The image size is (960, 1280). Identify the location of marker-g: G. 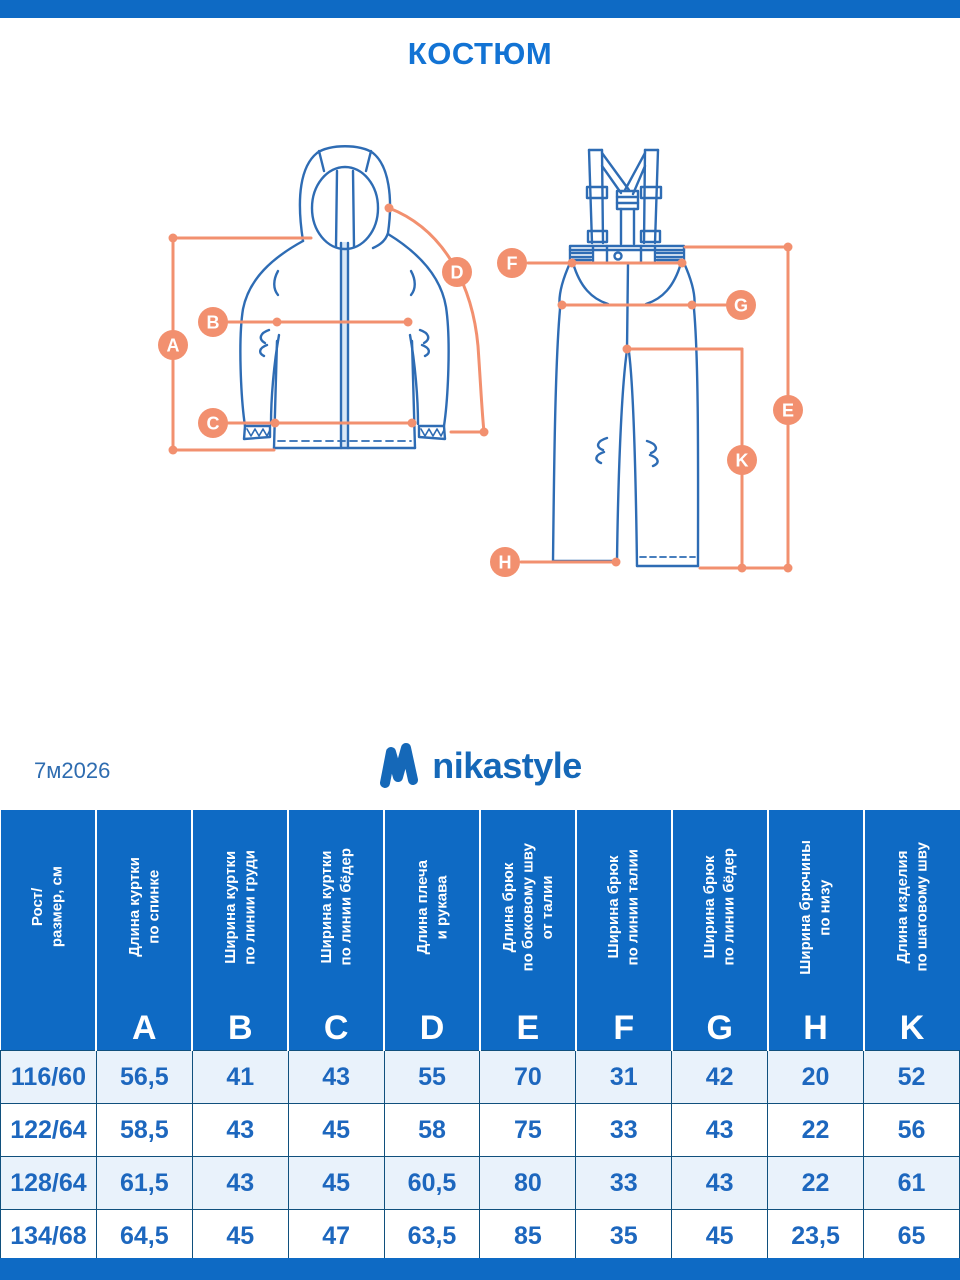
(741, 306).